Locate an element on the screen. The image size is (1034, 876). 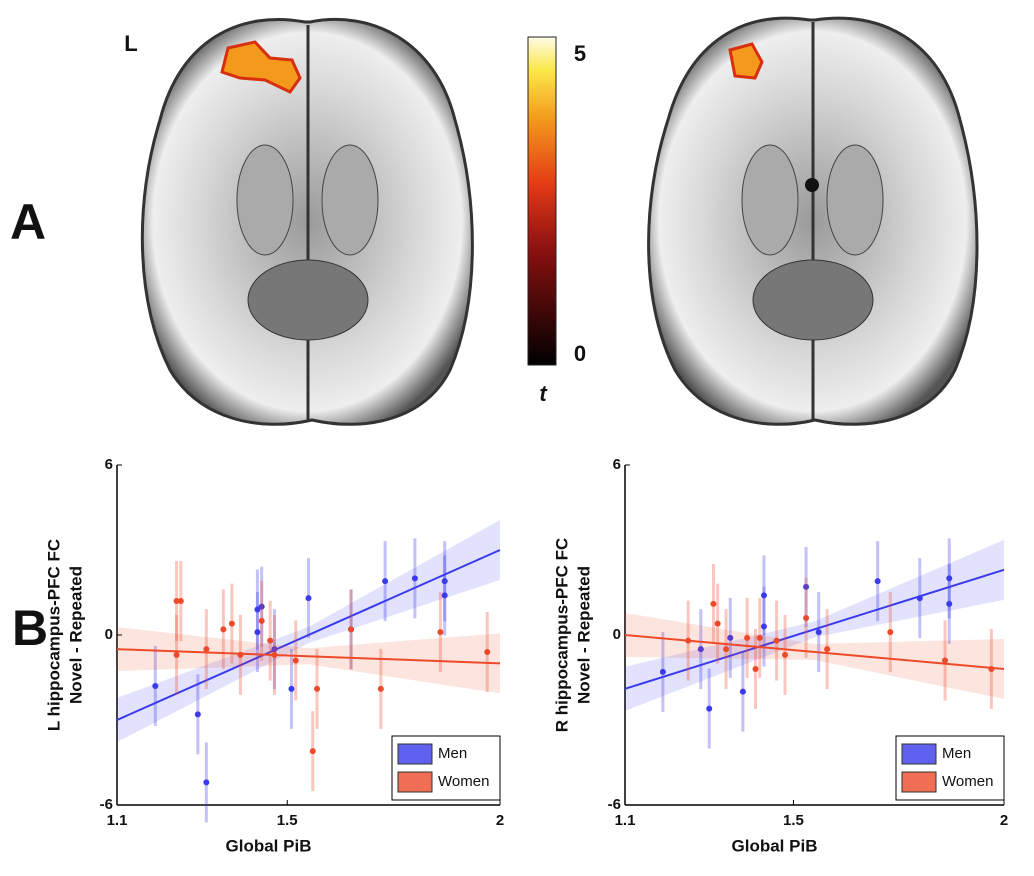
colorbar is located at coordinates (542, 201).